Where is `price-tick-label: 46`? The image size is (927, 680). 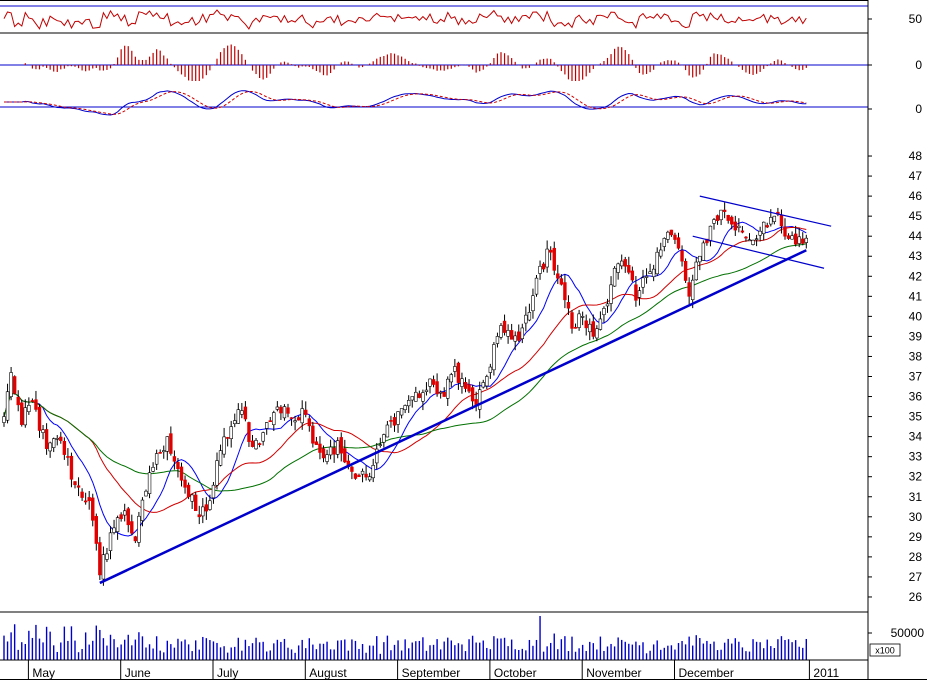
price-tick-label: 46 is located at coordinates (916, 196).